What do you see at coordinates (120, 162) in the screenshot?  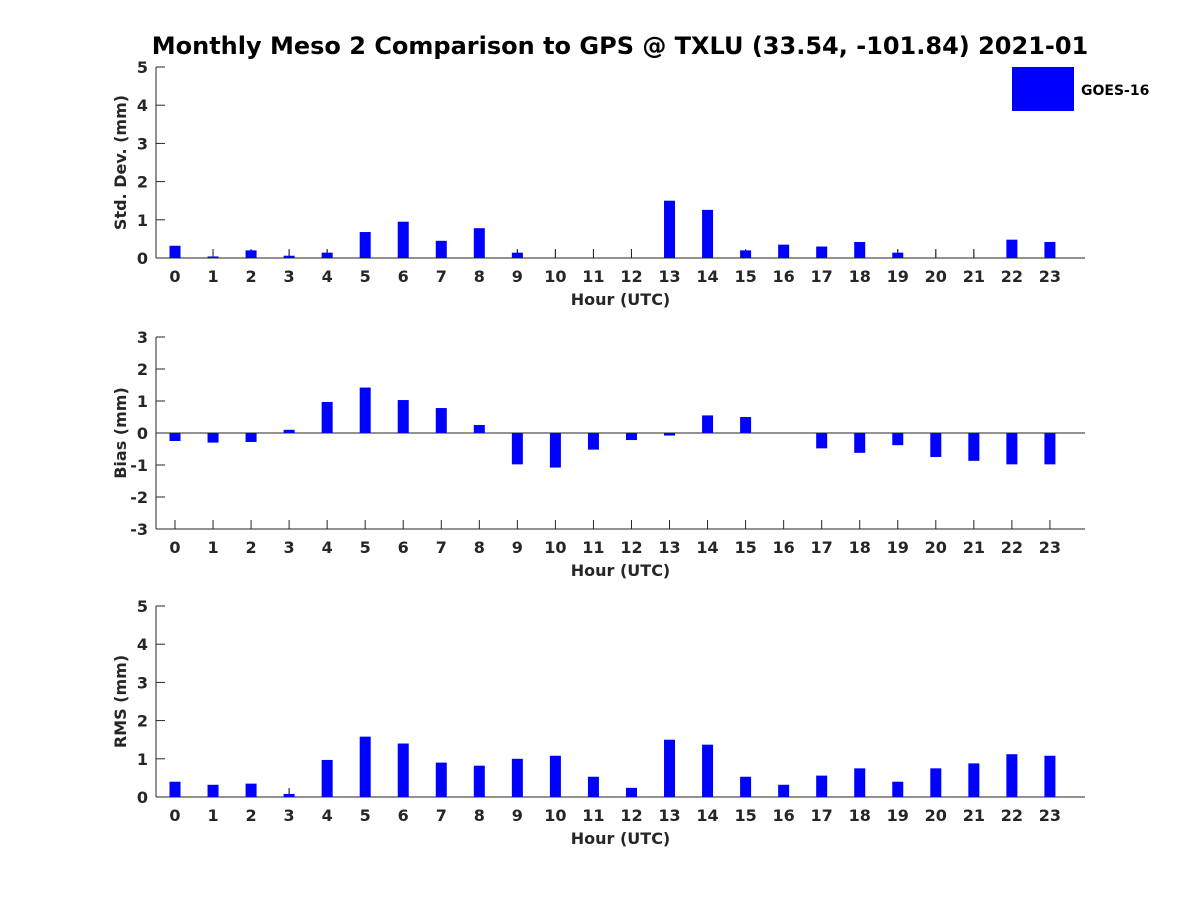 I see `y-axis-label: Std. Dev. (mm)` at bounding box center [120, 162].